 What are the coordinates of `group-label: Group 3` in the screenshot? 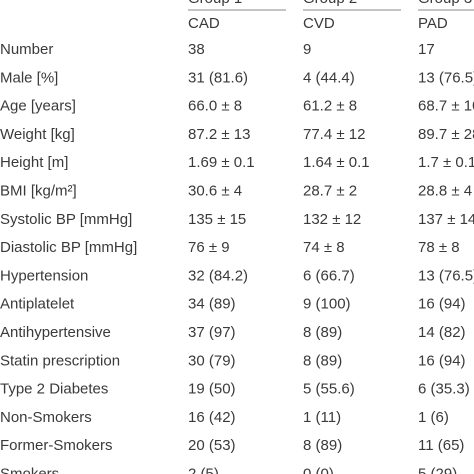 It's located at (445, 3).